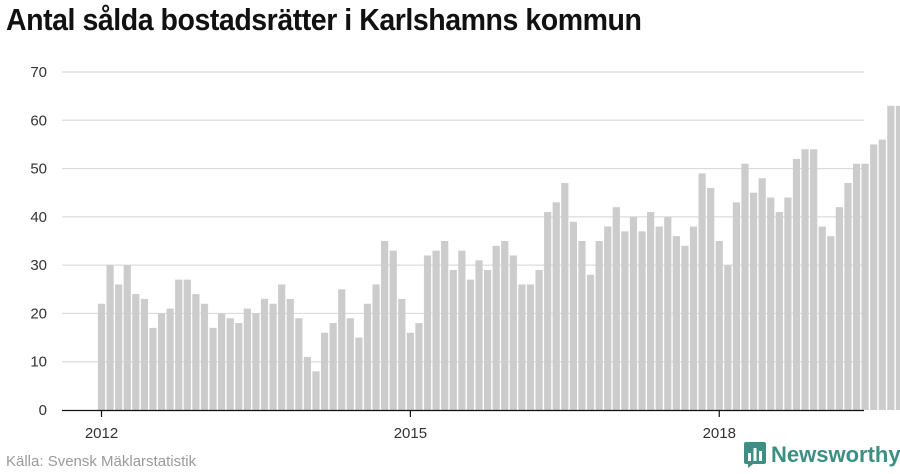 Image resolution: width=900 pixels, height=474 pixels. I want to click on brand-name: Newsworthy, so click(835, 454).